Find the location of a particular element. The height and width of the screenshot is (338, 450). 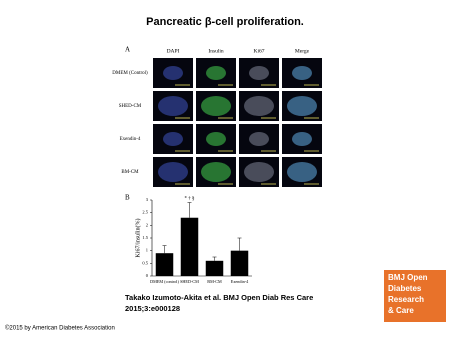

panel-label: A is located at coordinates (127, 50).